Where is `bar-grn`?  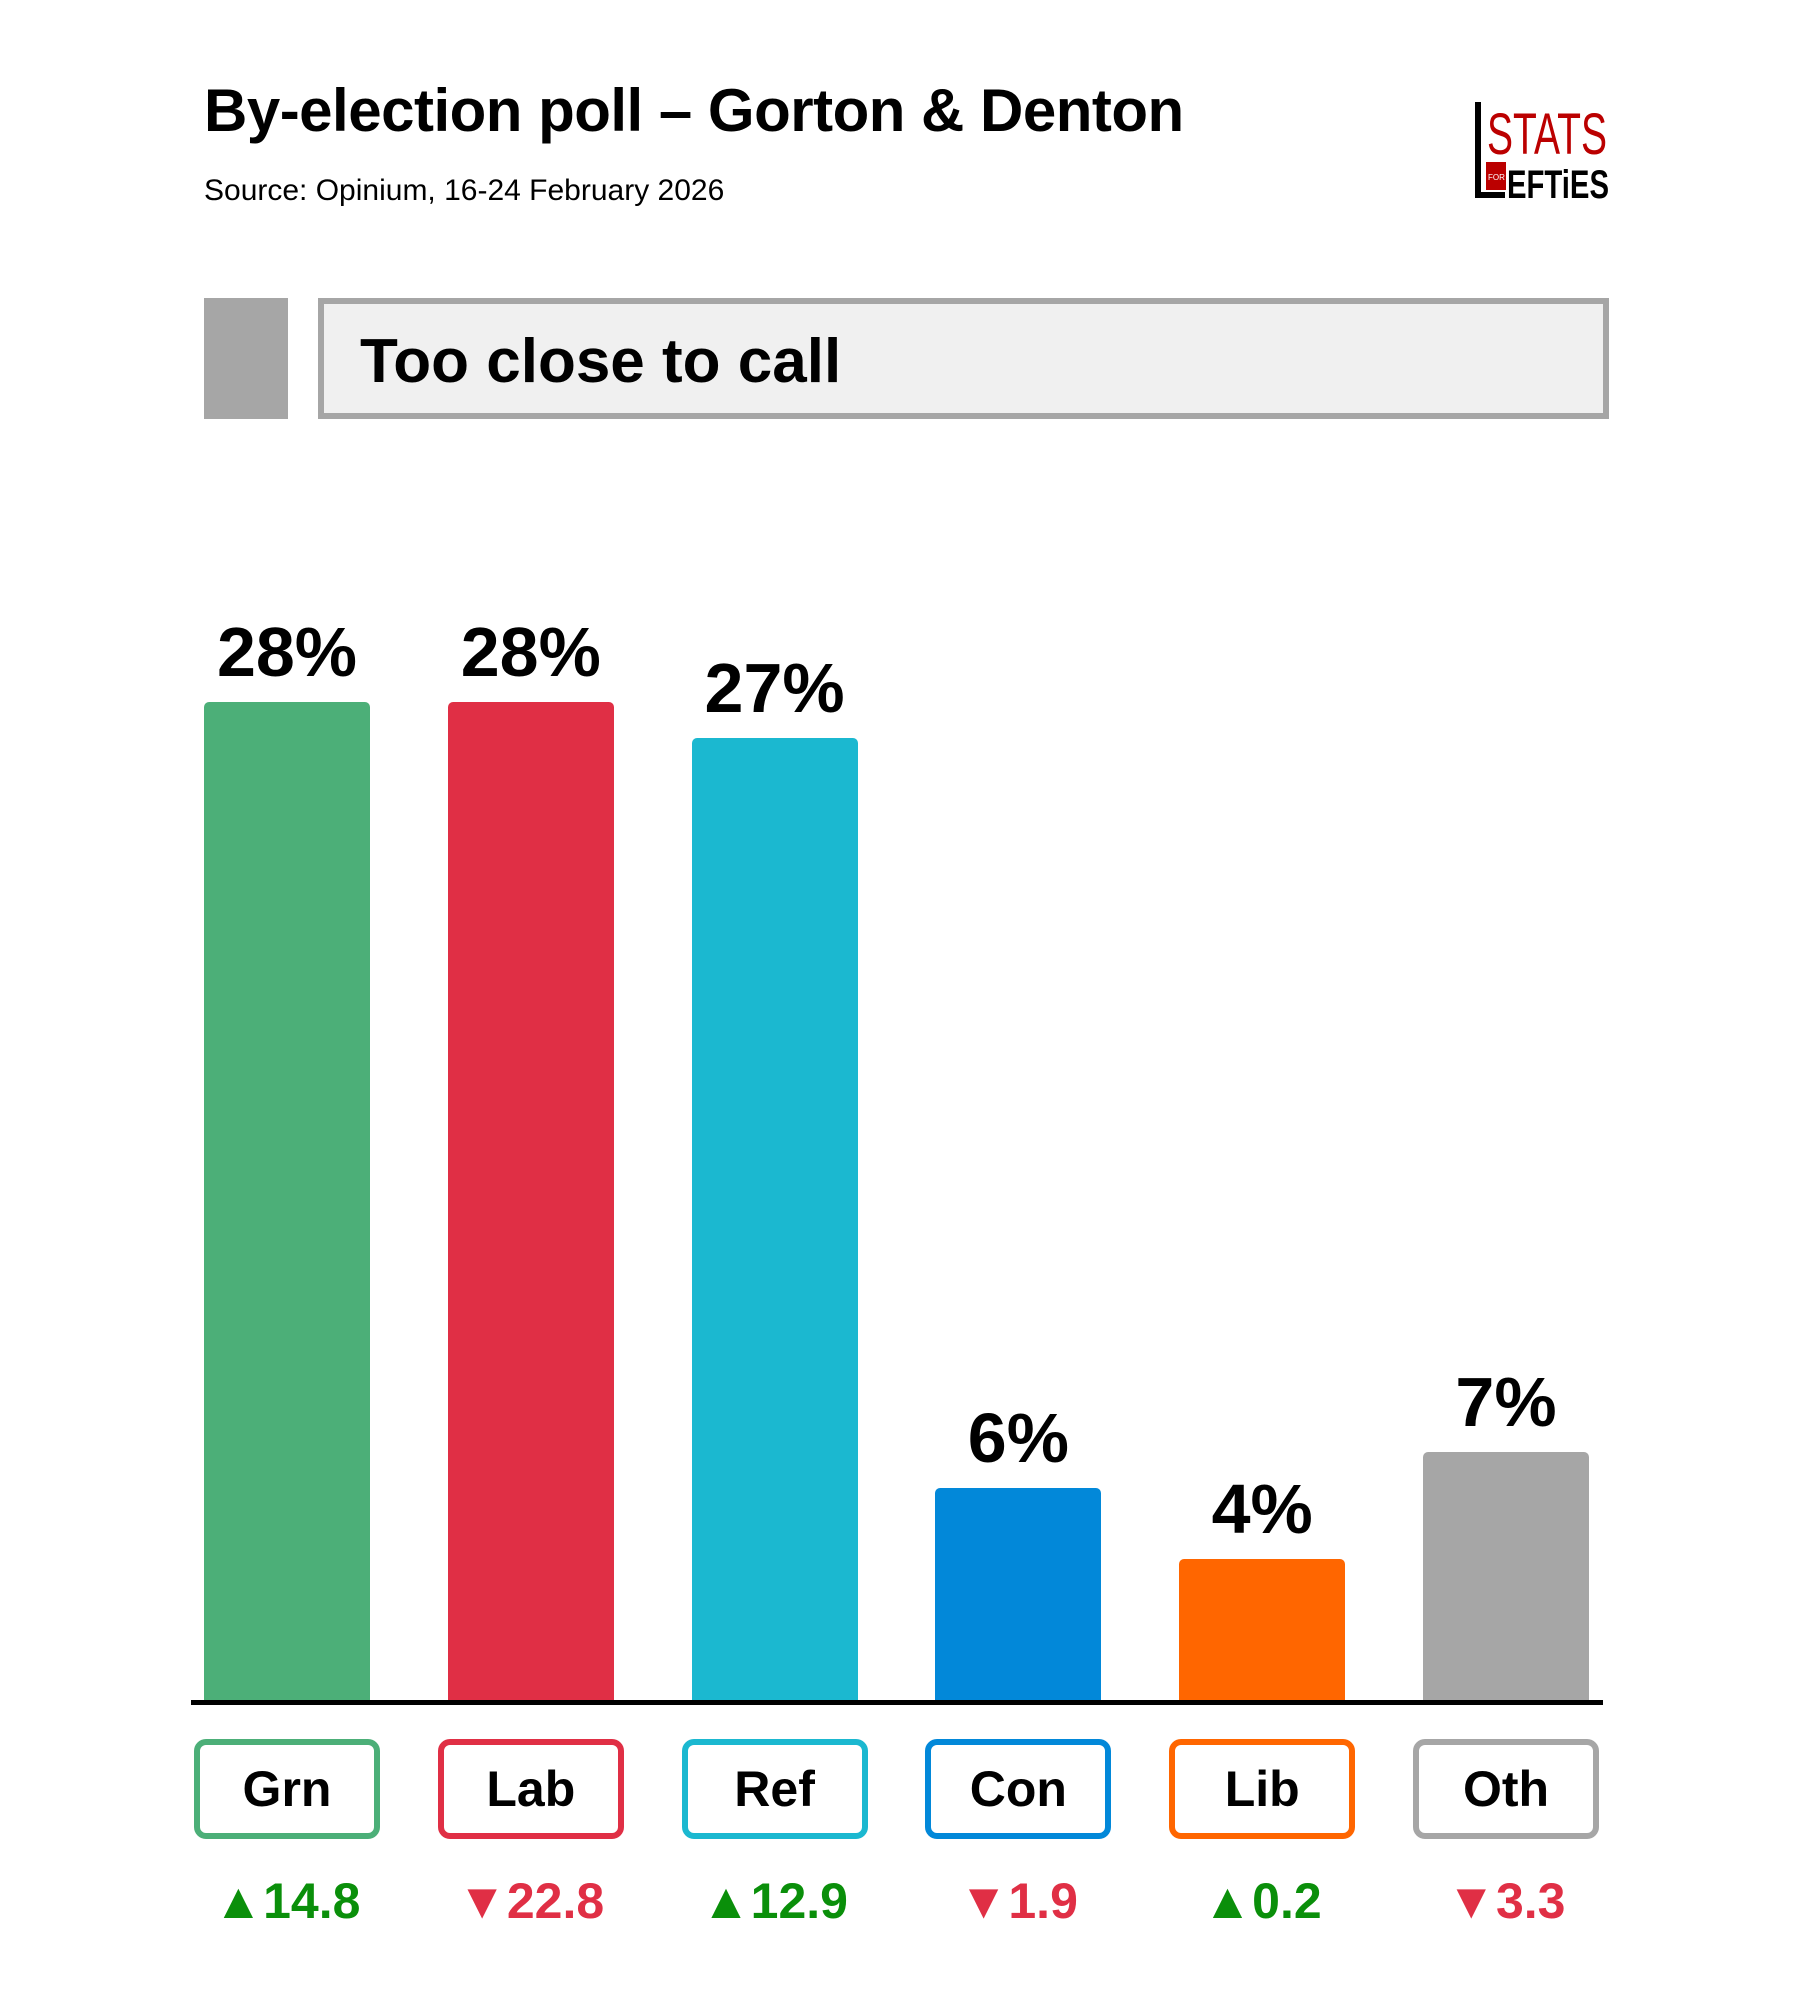
bar-grn is located at coordinates (287, 1202).